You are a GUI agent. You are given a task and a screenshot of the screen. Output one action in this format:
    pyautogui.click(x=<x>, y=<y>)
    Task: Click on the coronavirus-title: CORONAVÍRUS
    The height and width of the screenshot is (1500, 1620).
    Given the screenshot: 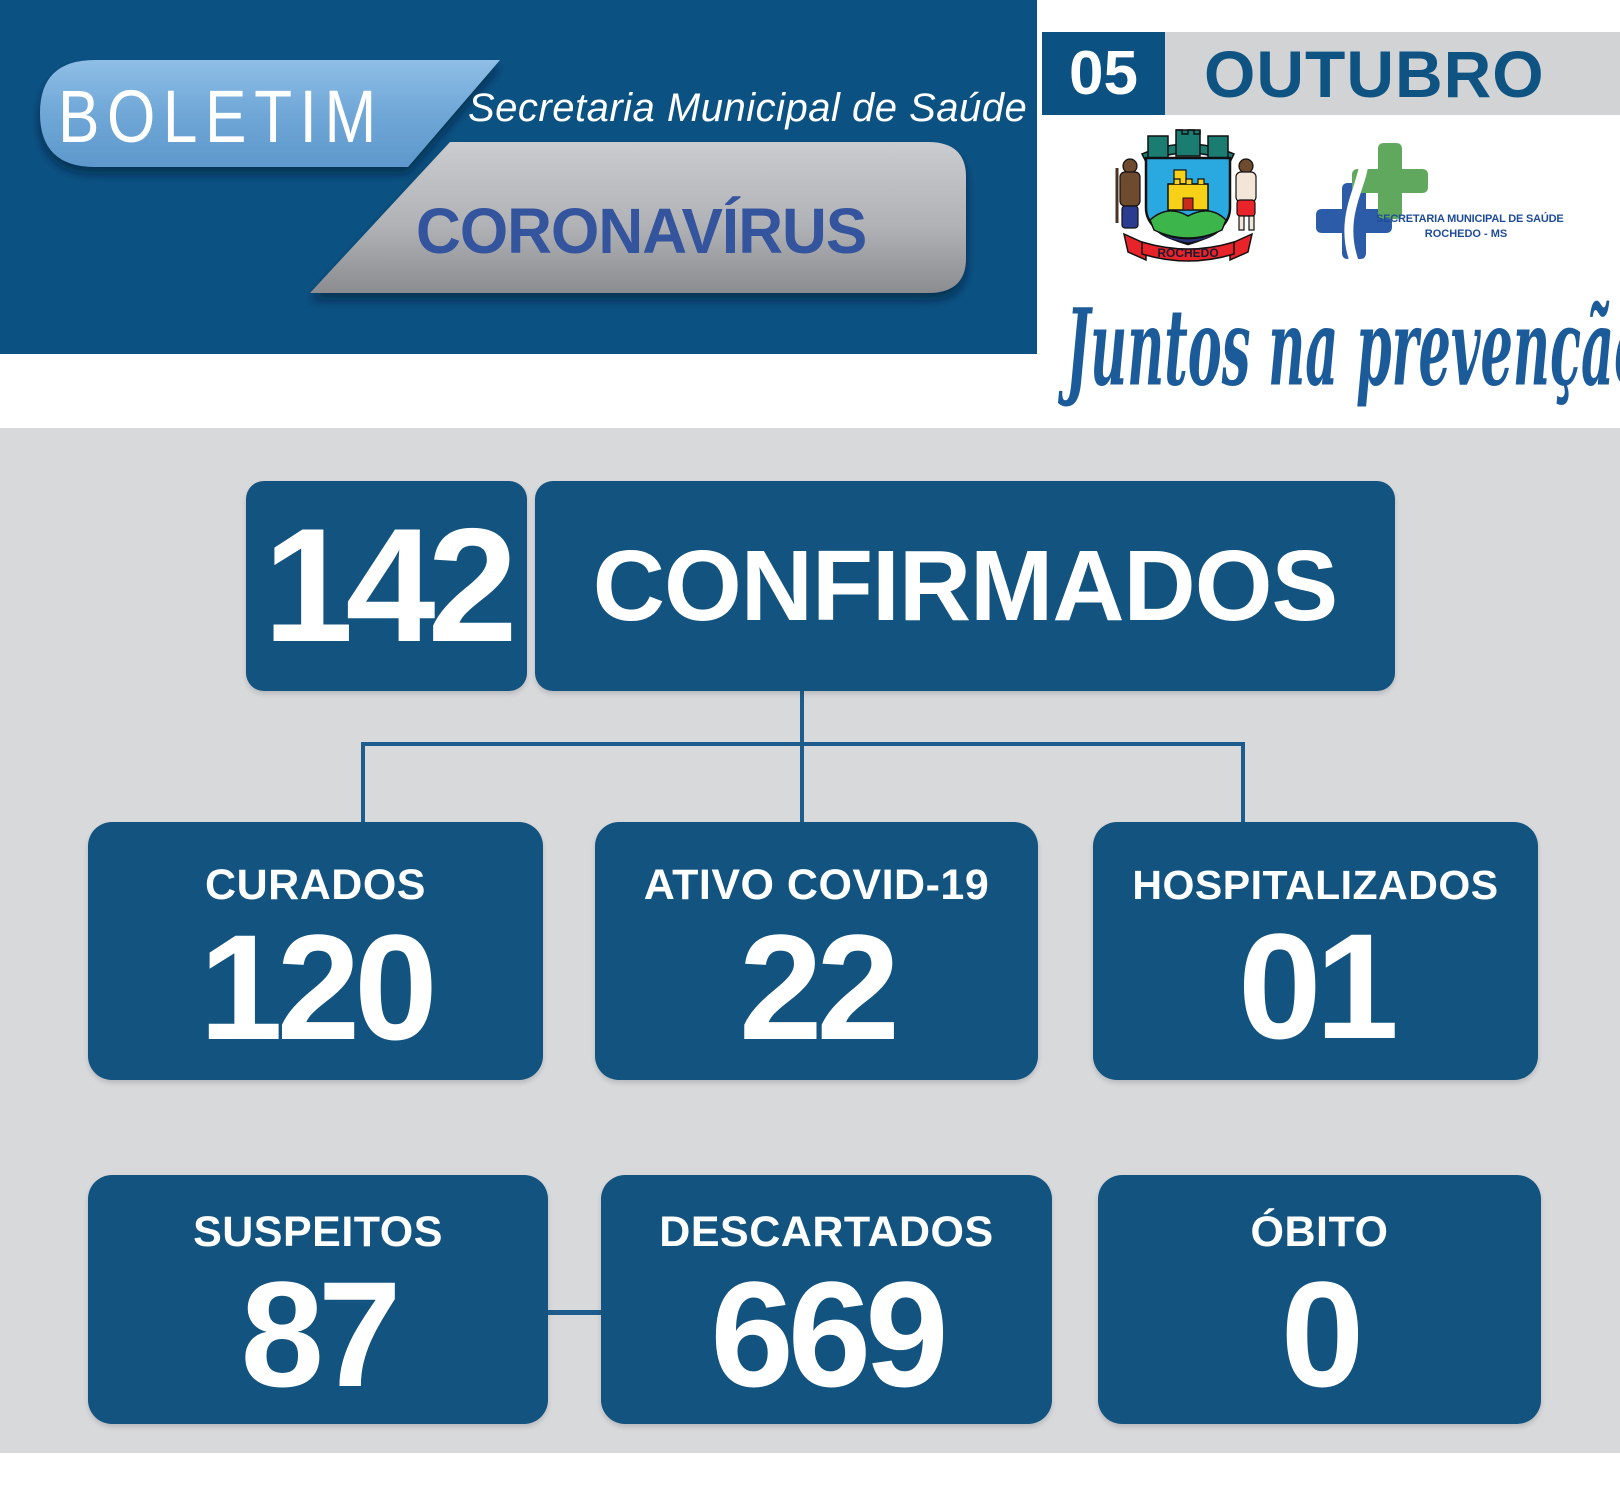 What is the action you would take?
    pyautogui.click(x=641, y=231)
    